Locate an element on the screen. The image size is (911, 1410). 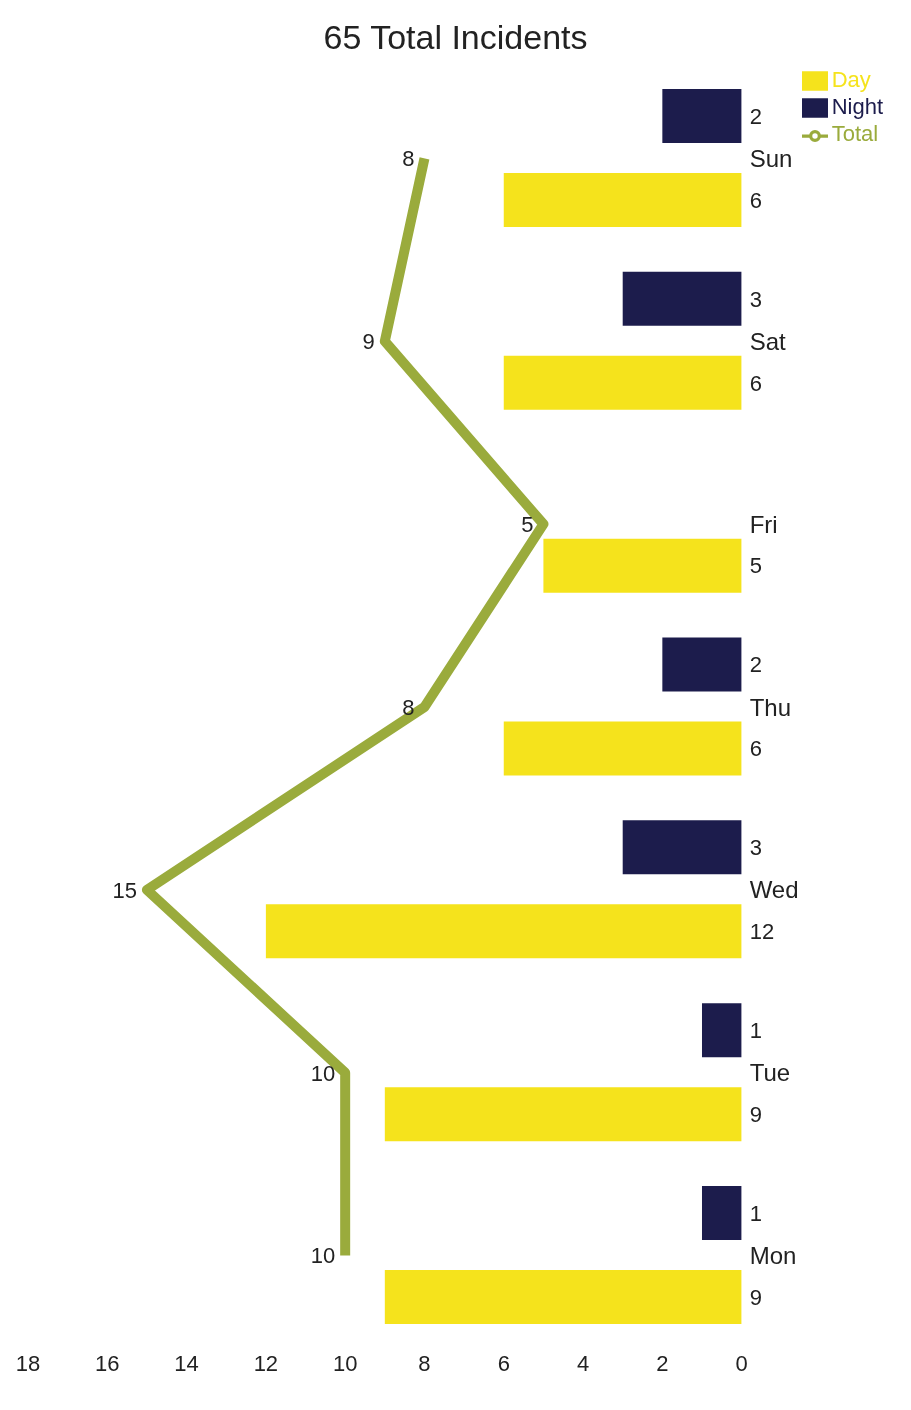
y-tick-label: Thu is located at coordinates (770, 707).